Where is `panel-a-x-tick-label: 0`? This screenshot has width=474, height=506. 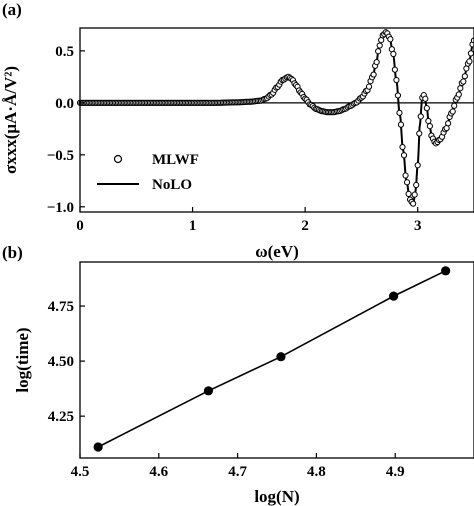 panel-a-x-tick-label: 0 is located at coordinates (80, 226).